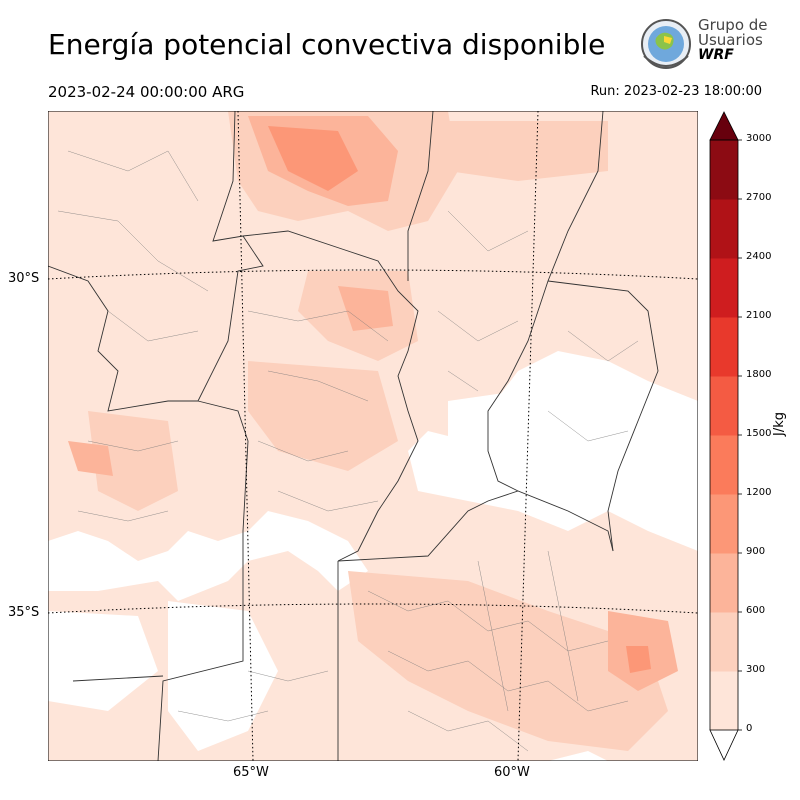  What do you see at coordinates (716, 55) in the screenshot?
I see `logo-line3: WRF` at bounding box center [716, 55].